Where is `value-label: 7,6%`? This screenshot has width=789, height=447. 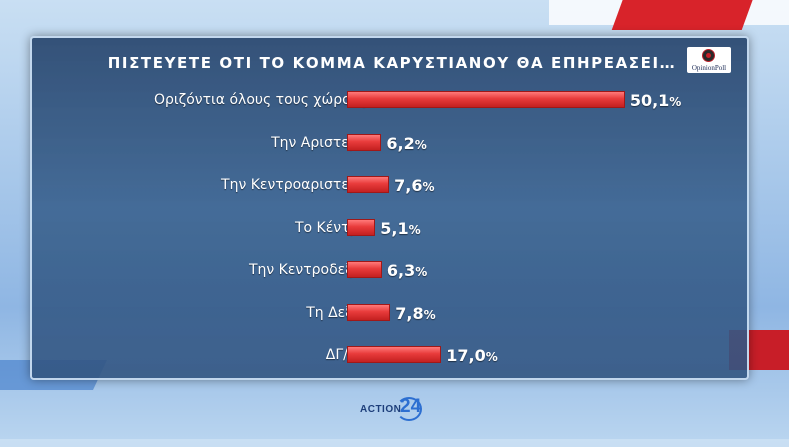
value-label: 7,6% is located at coordinates (414, 185).